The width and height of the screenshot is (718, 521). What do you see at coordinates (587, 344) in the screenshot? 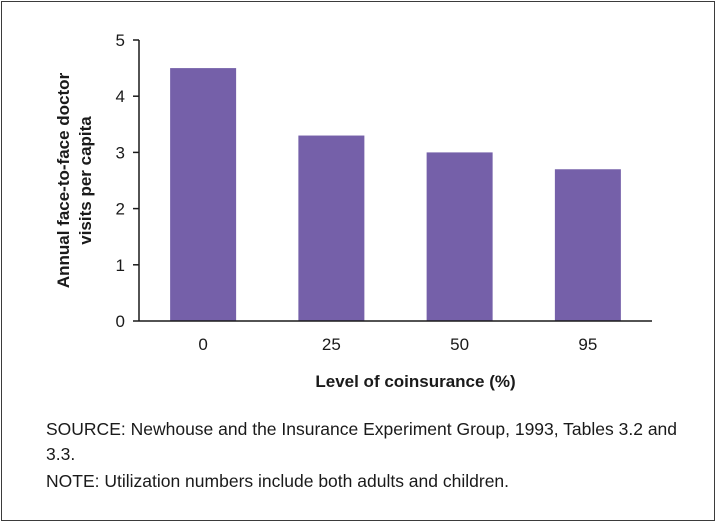
I see `x-tick-label-95: 95` at bounding box center [587, 344].